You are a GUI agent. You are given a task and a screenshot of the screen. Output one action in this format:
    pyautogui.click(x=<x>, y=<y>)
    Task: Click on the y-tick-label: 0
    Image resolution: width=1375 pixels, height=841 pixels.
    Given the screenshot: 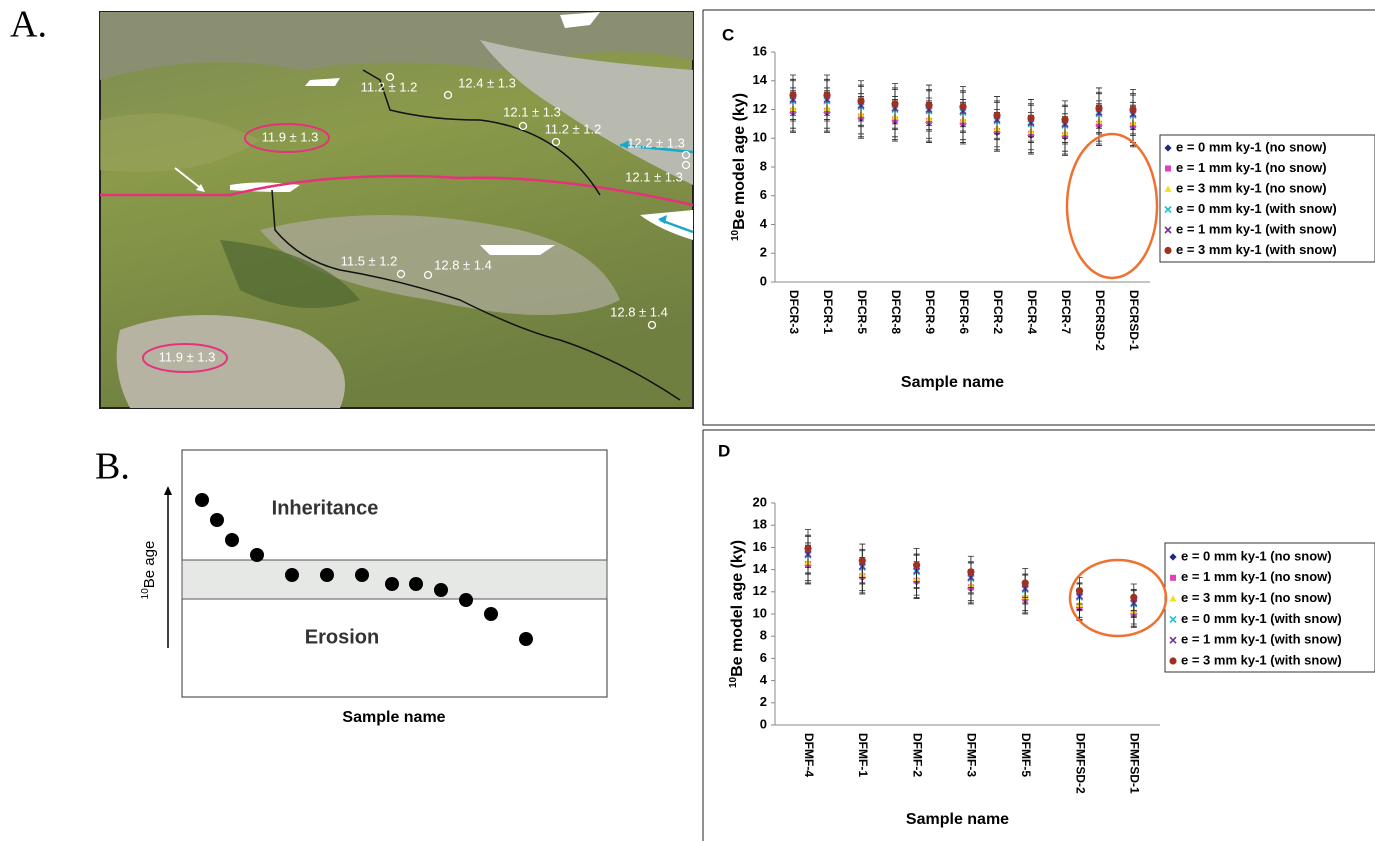 What is the action you would take?
    pyautogui.click(x=763, y=723)
    